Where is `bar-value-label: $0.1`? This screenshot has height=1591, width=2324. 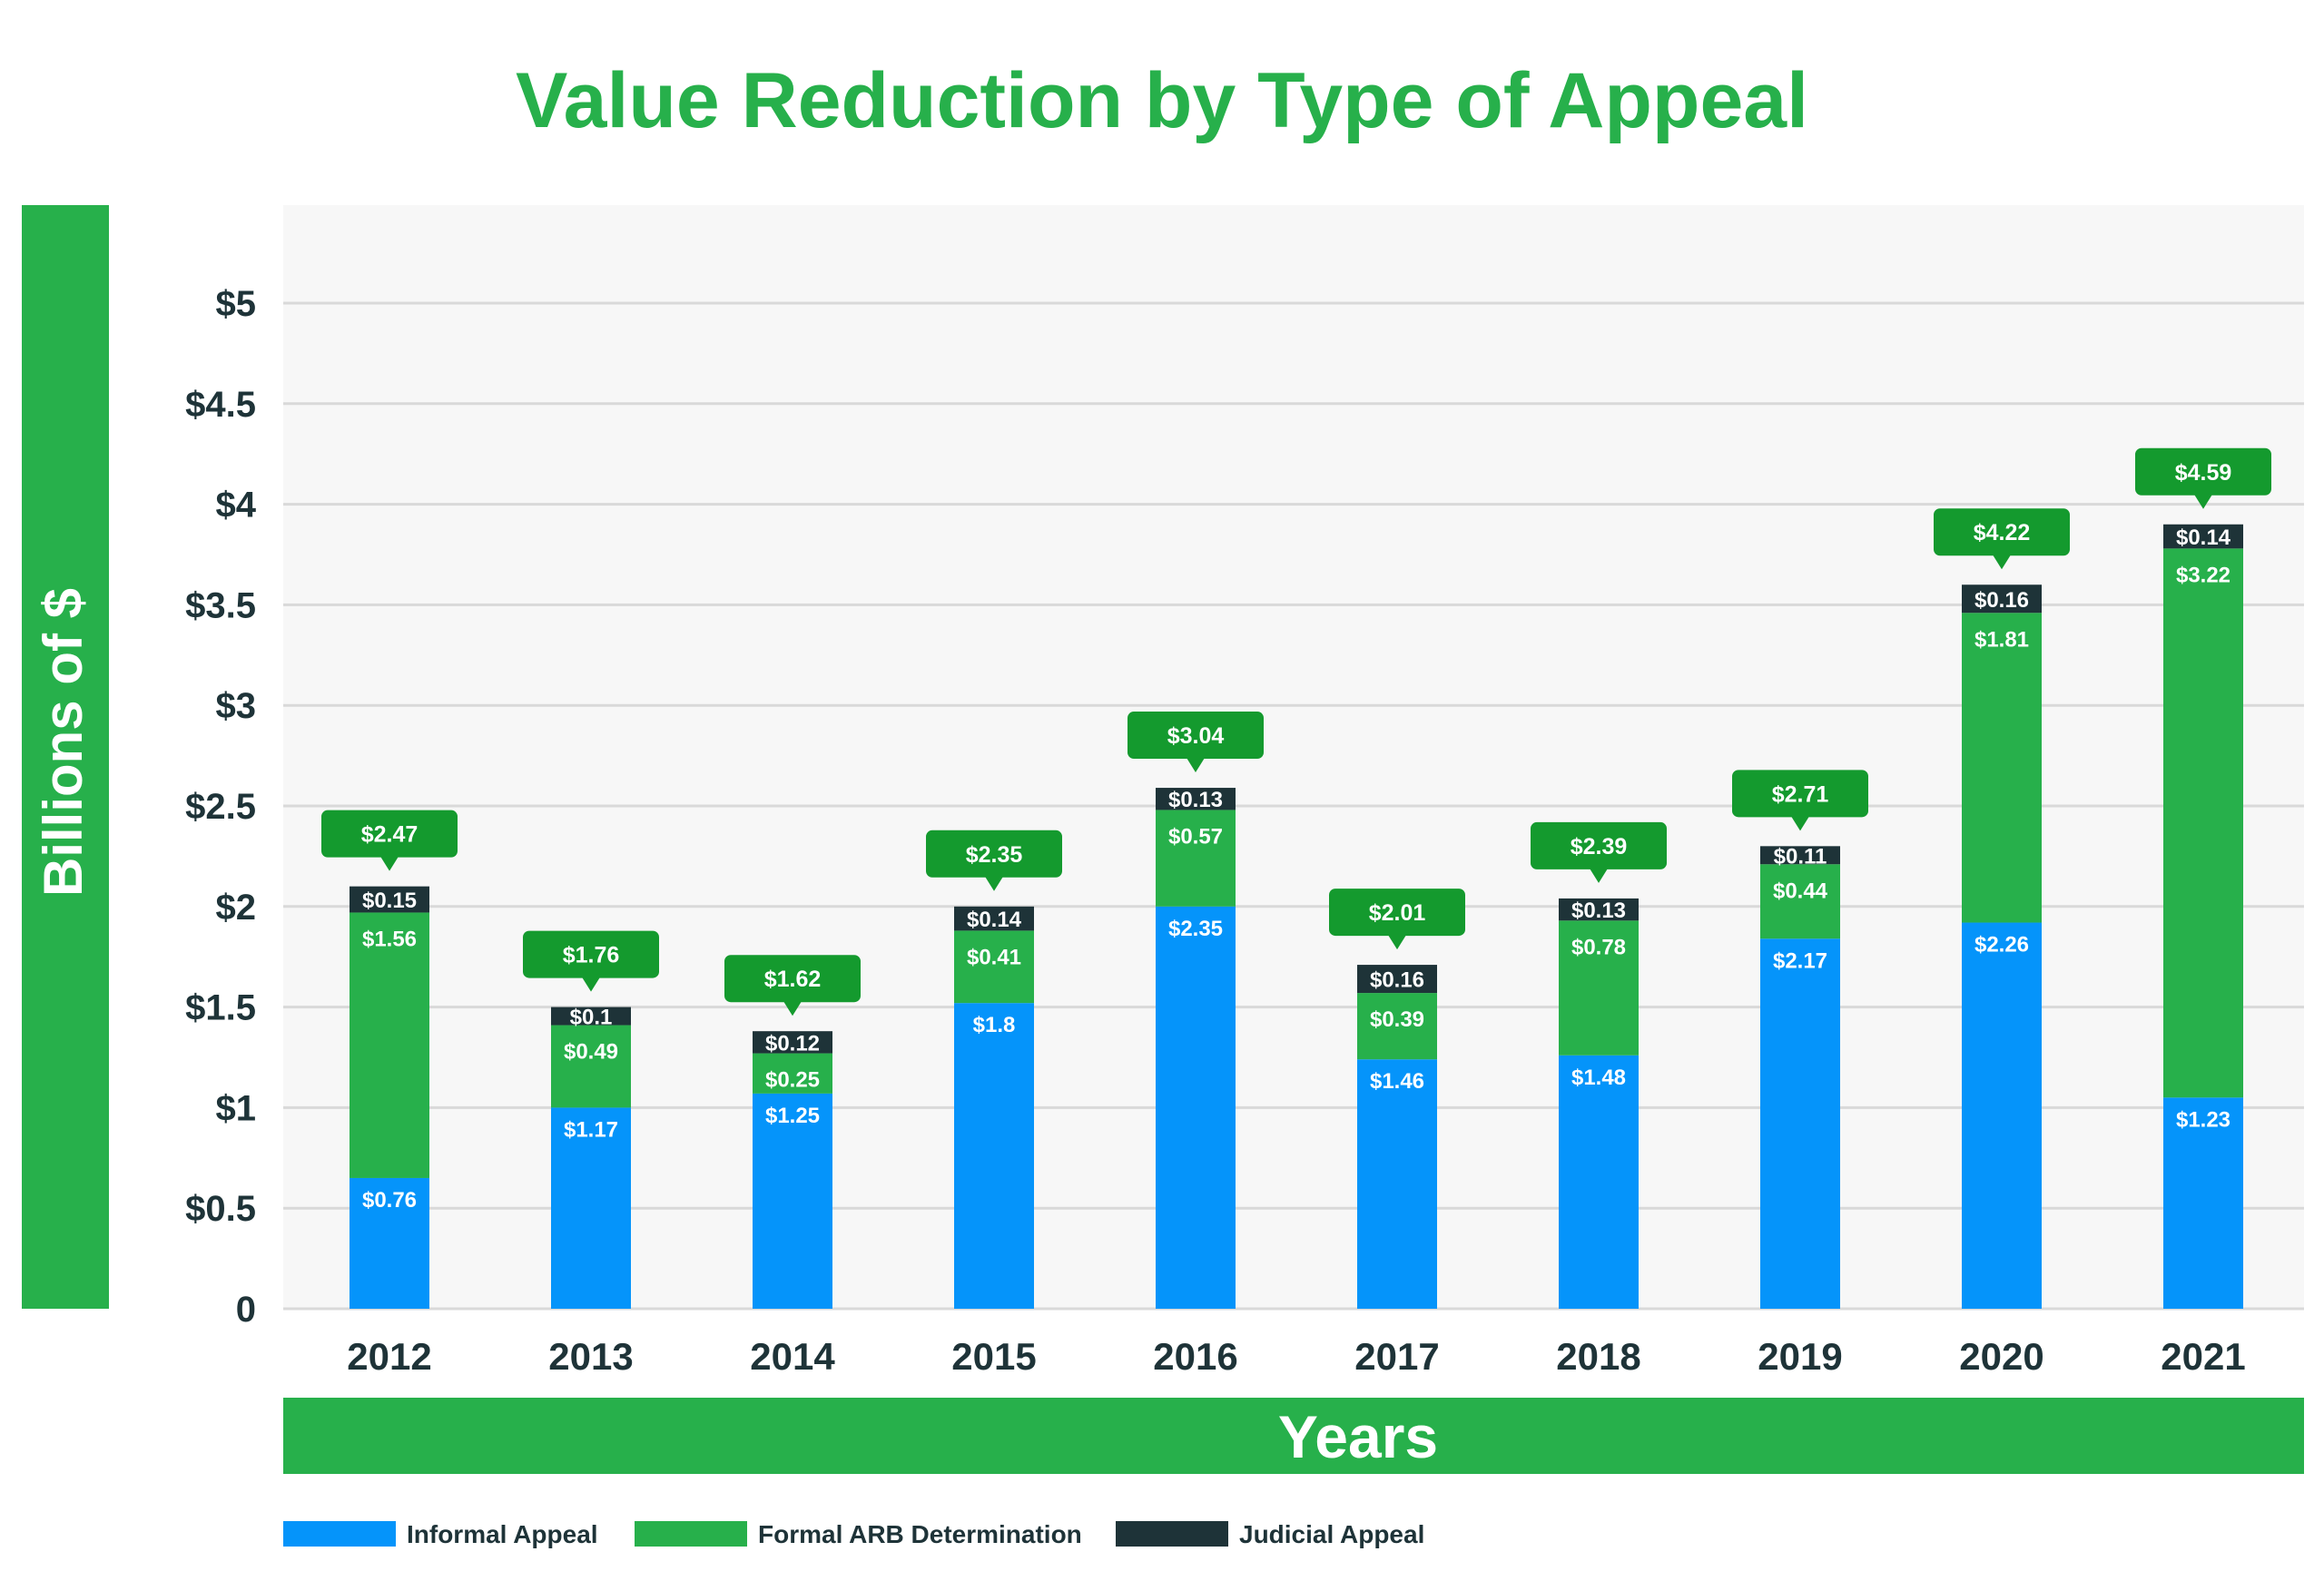 bar-value-label: $0.1 is located at coordinates (591, 1018).